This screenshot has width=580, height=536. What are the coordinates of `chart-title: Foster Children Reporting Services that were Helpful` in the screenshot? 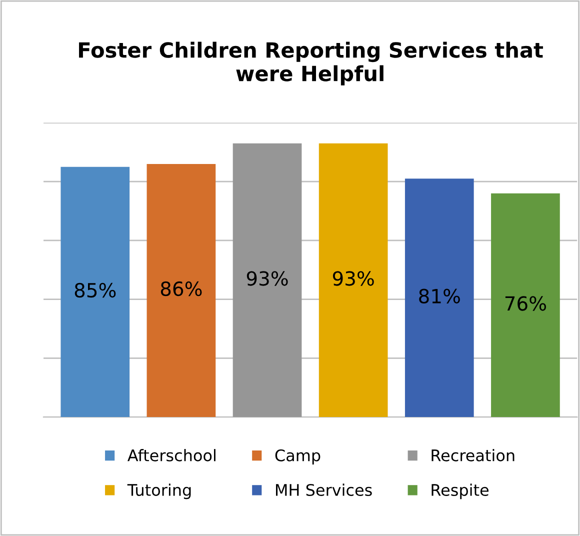 It's located at (311, 64).